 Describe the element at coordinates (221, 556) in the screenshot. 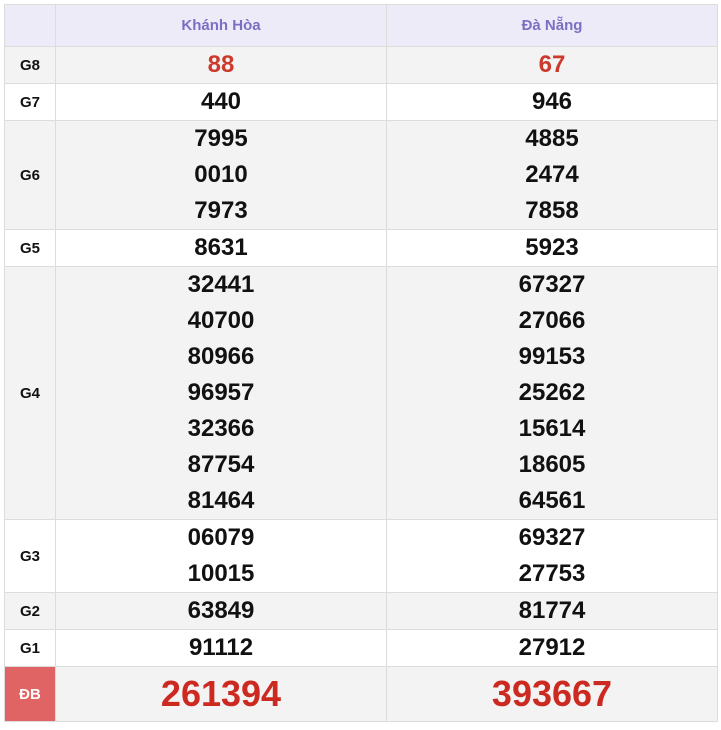

I see `cell-khanh-hoa: 06079 10015` at that location.